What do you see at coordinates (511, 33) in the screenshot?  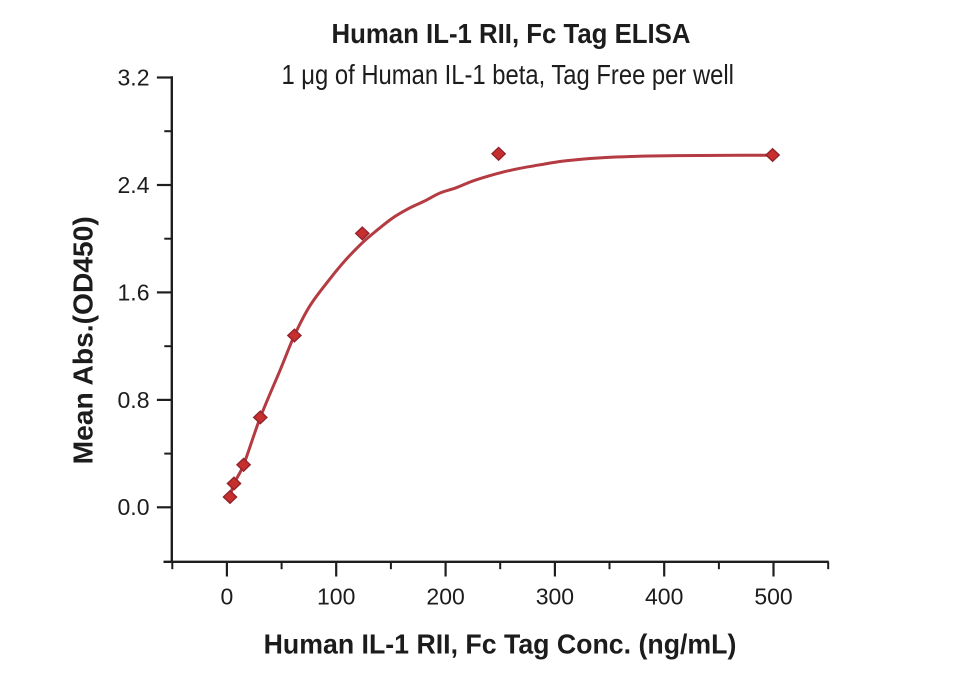 I see `svg-text: Human IL-1 RII, Fc Tag ELISA` at bounding box center [511, 33].